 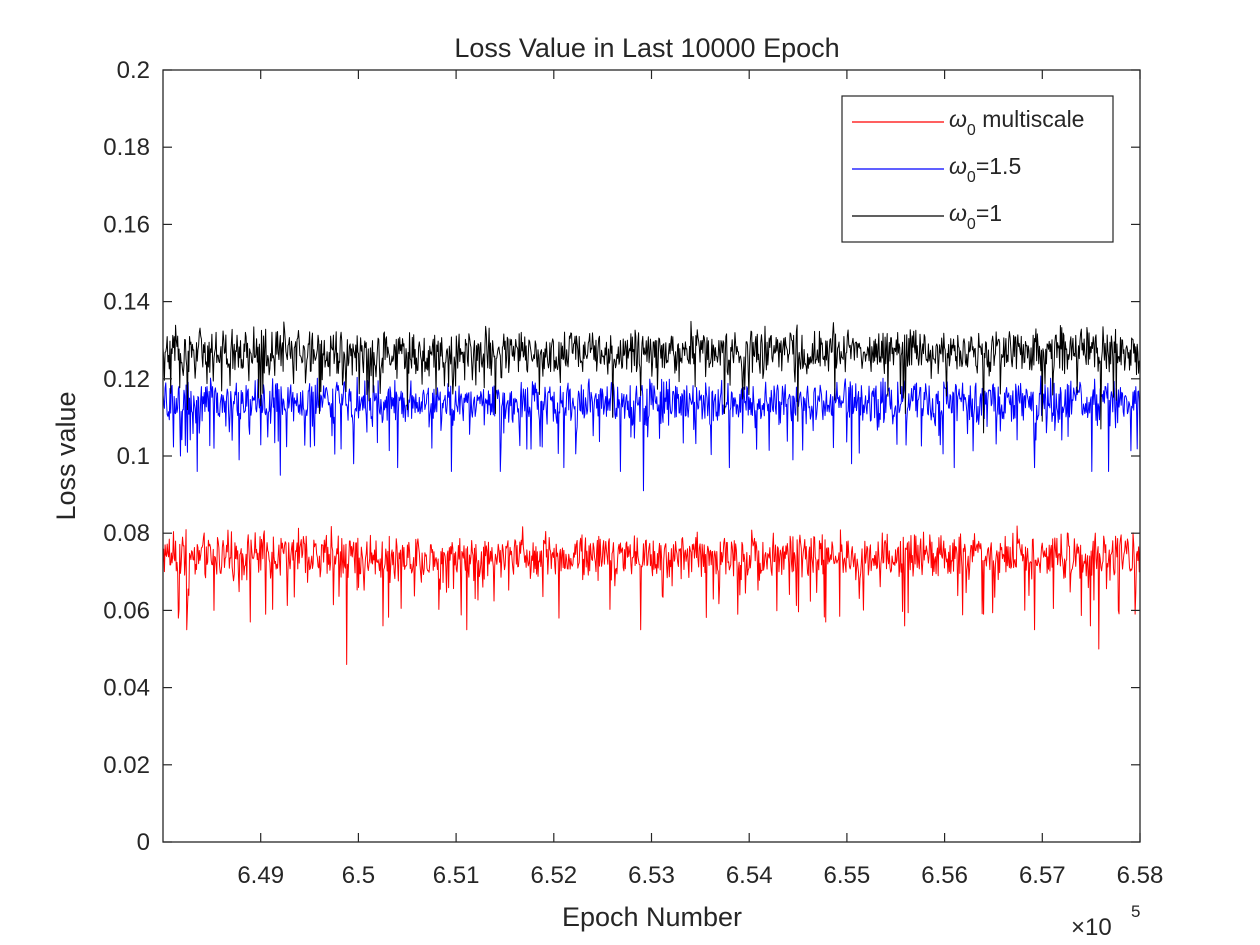 What do you see at coordinates (126, 765) in the screenshot?
I see `y-tick-label: 0.02` at bounding box center [126, 765].